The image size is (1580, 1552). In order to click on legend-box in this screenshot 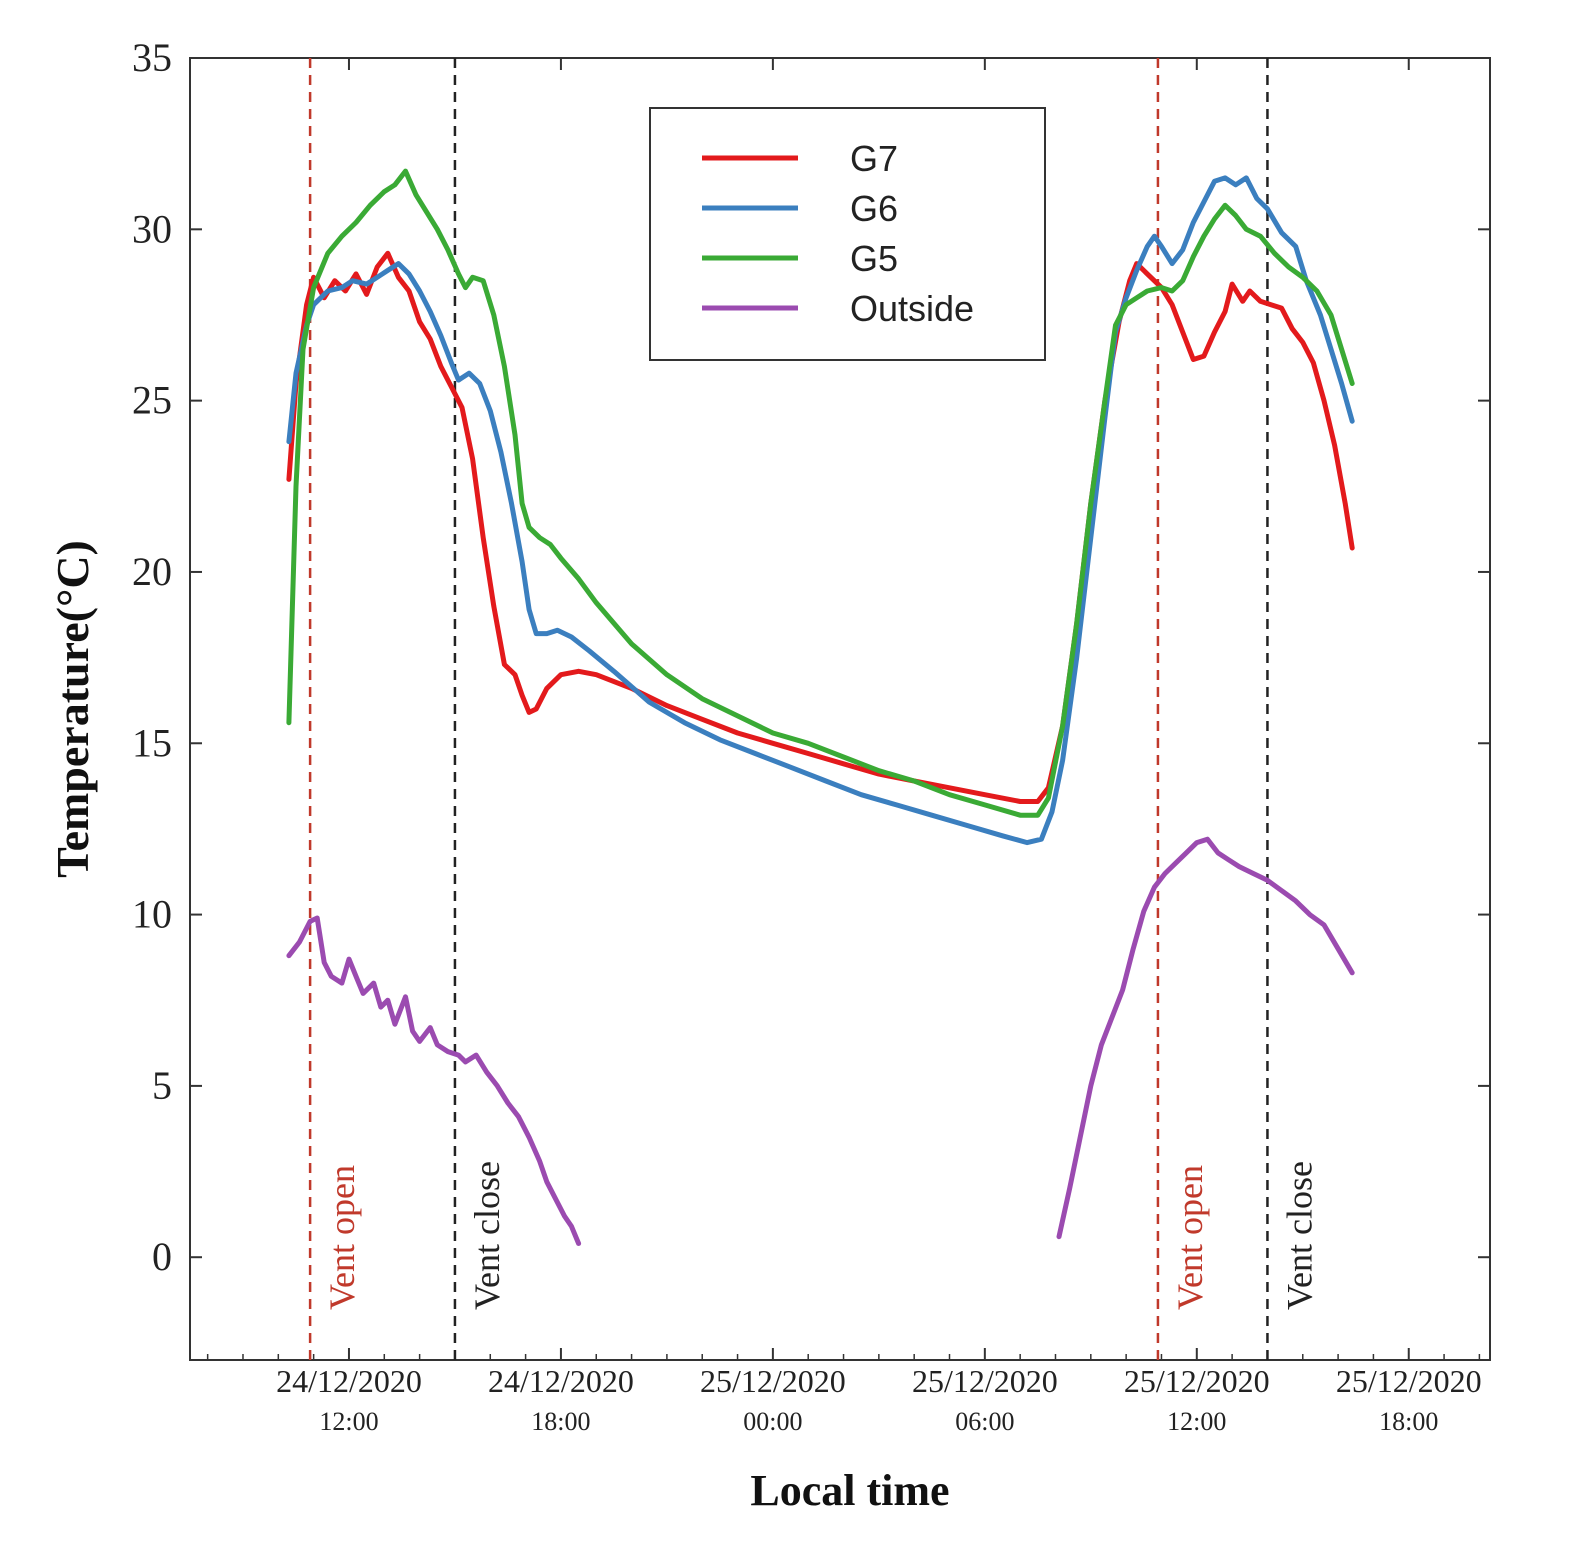, I will do `click(847, 234)`.